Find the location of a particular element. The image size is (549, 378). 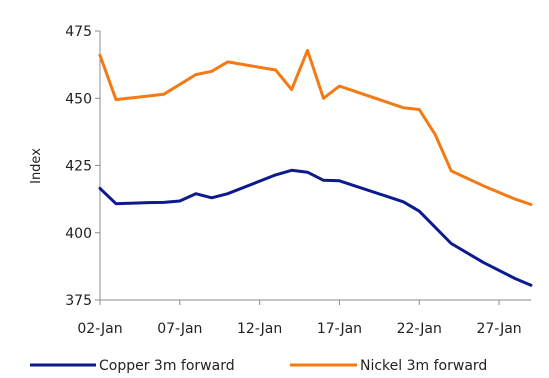

y-tick-label: 375 is located at coordinates (78, 301).